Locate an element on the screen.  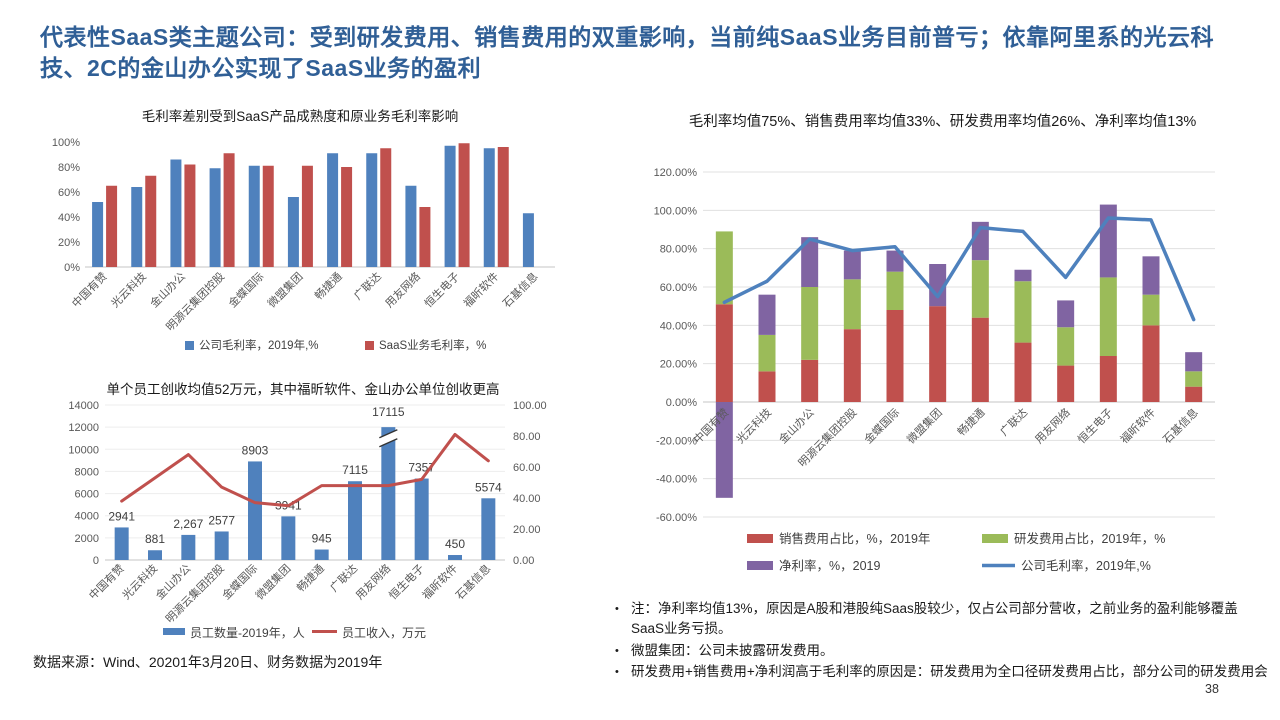
axis-label: 12000 is located at coordinates (83, 428).